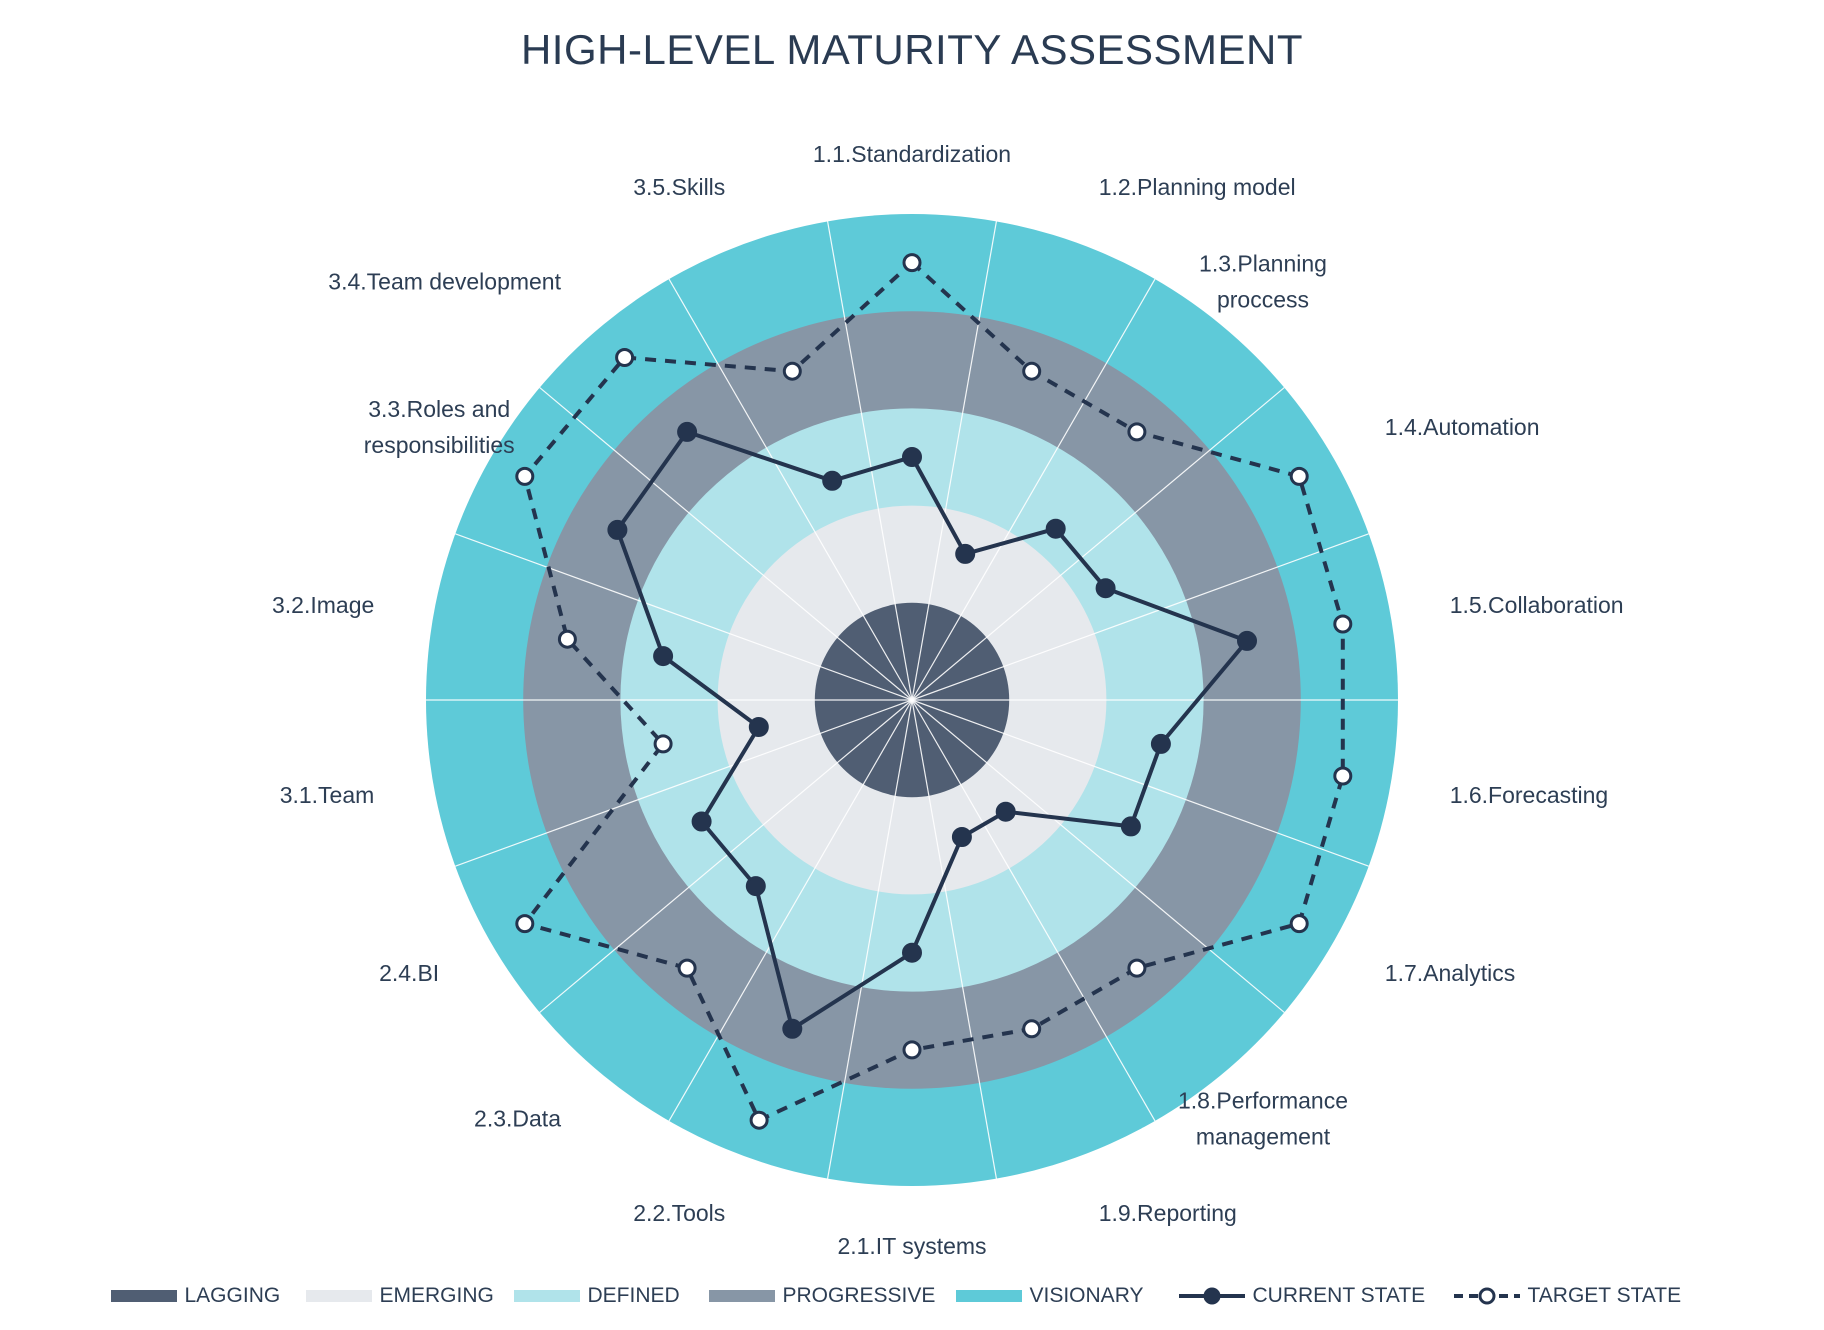 This screenshot has width=1824, height=1330. I want to click on category-label: 2.4.BI, so click(409, 973).